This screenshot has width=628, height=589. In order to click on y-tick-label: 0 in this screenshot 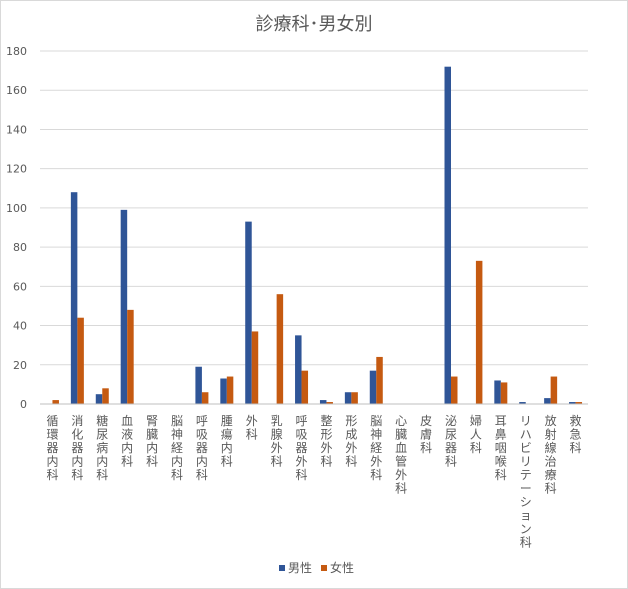, I will do `click(23, 404)`.